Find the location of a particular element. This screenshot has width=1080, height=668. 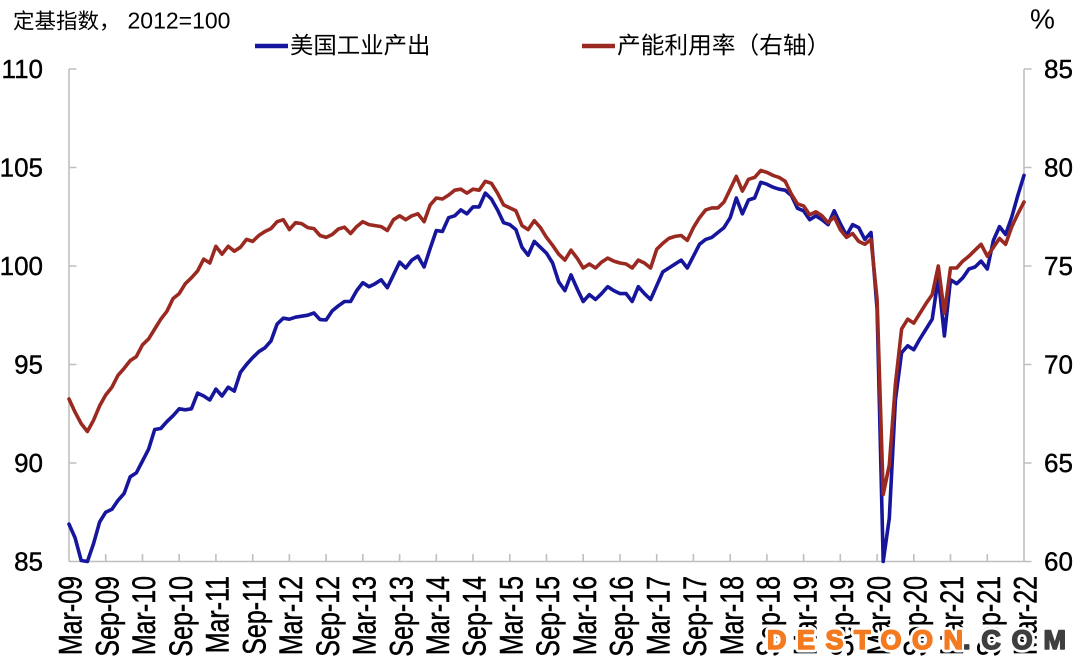

svg-text: 75 is located at coordinates (1058, 266).